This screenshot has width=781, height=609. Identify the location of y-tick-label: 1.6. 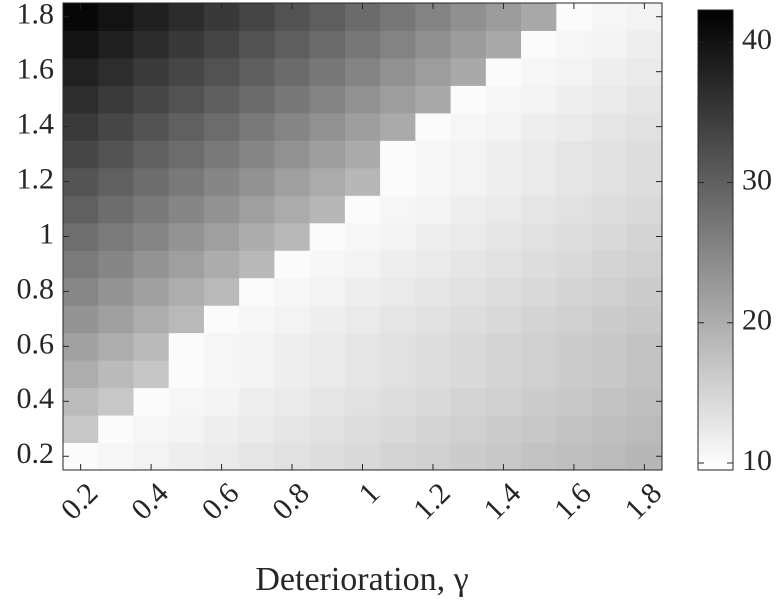
(36, 69).